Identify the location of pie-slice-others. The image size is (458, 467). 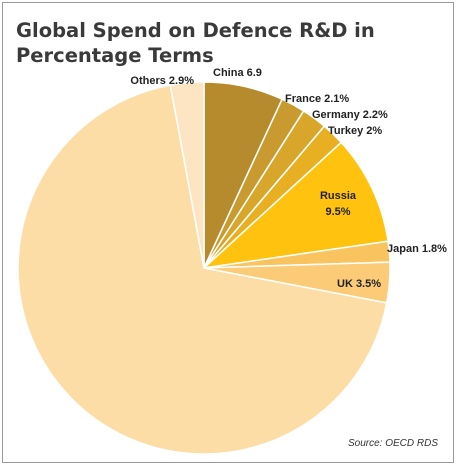
(187, 175).